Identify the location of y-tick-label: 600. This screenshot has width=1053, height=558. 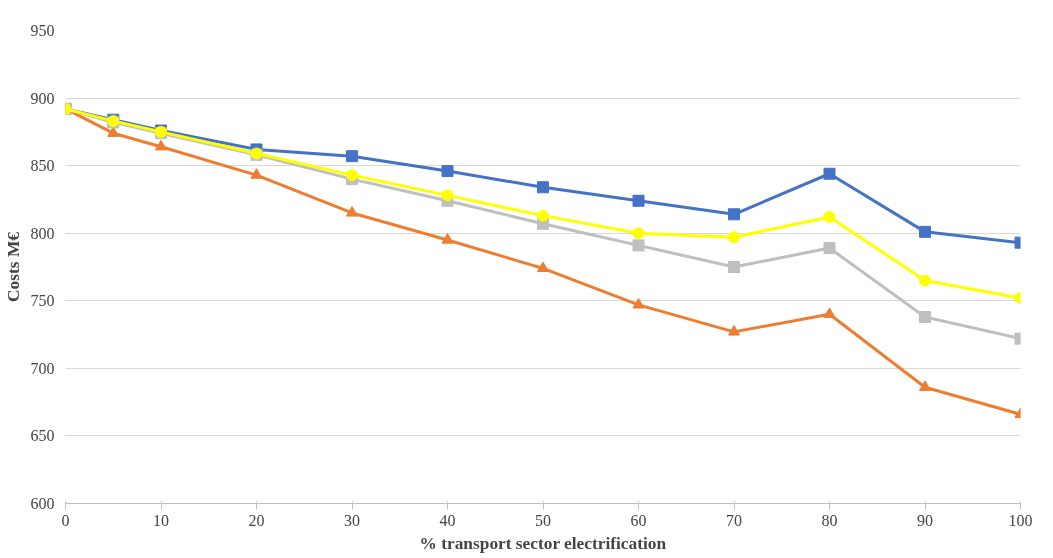
(42, 503).